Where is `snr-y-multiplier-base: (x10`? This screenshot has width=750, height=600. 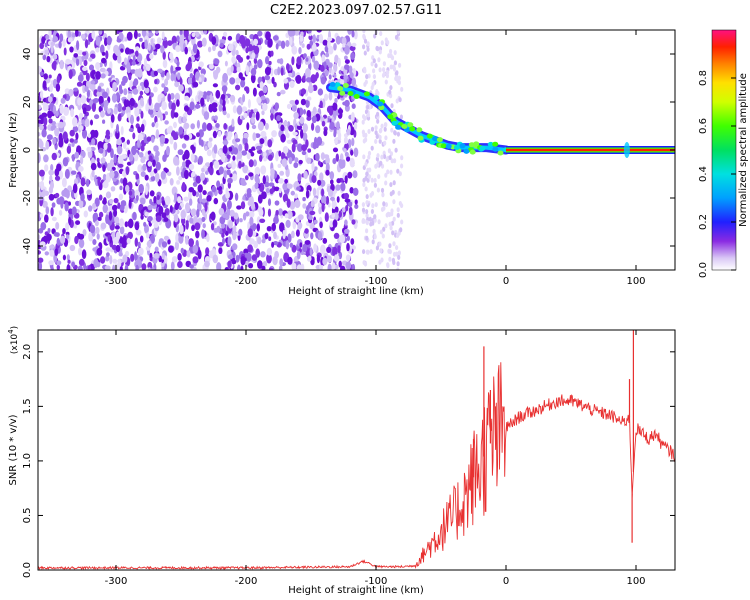
snr-y-multiplier-base: (x10 is located at coordinates (15, 344).